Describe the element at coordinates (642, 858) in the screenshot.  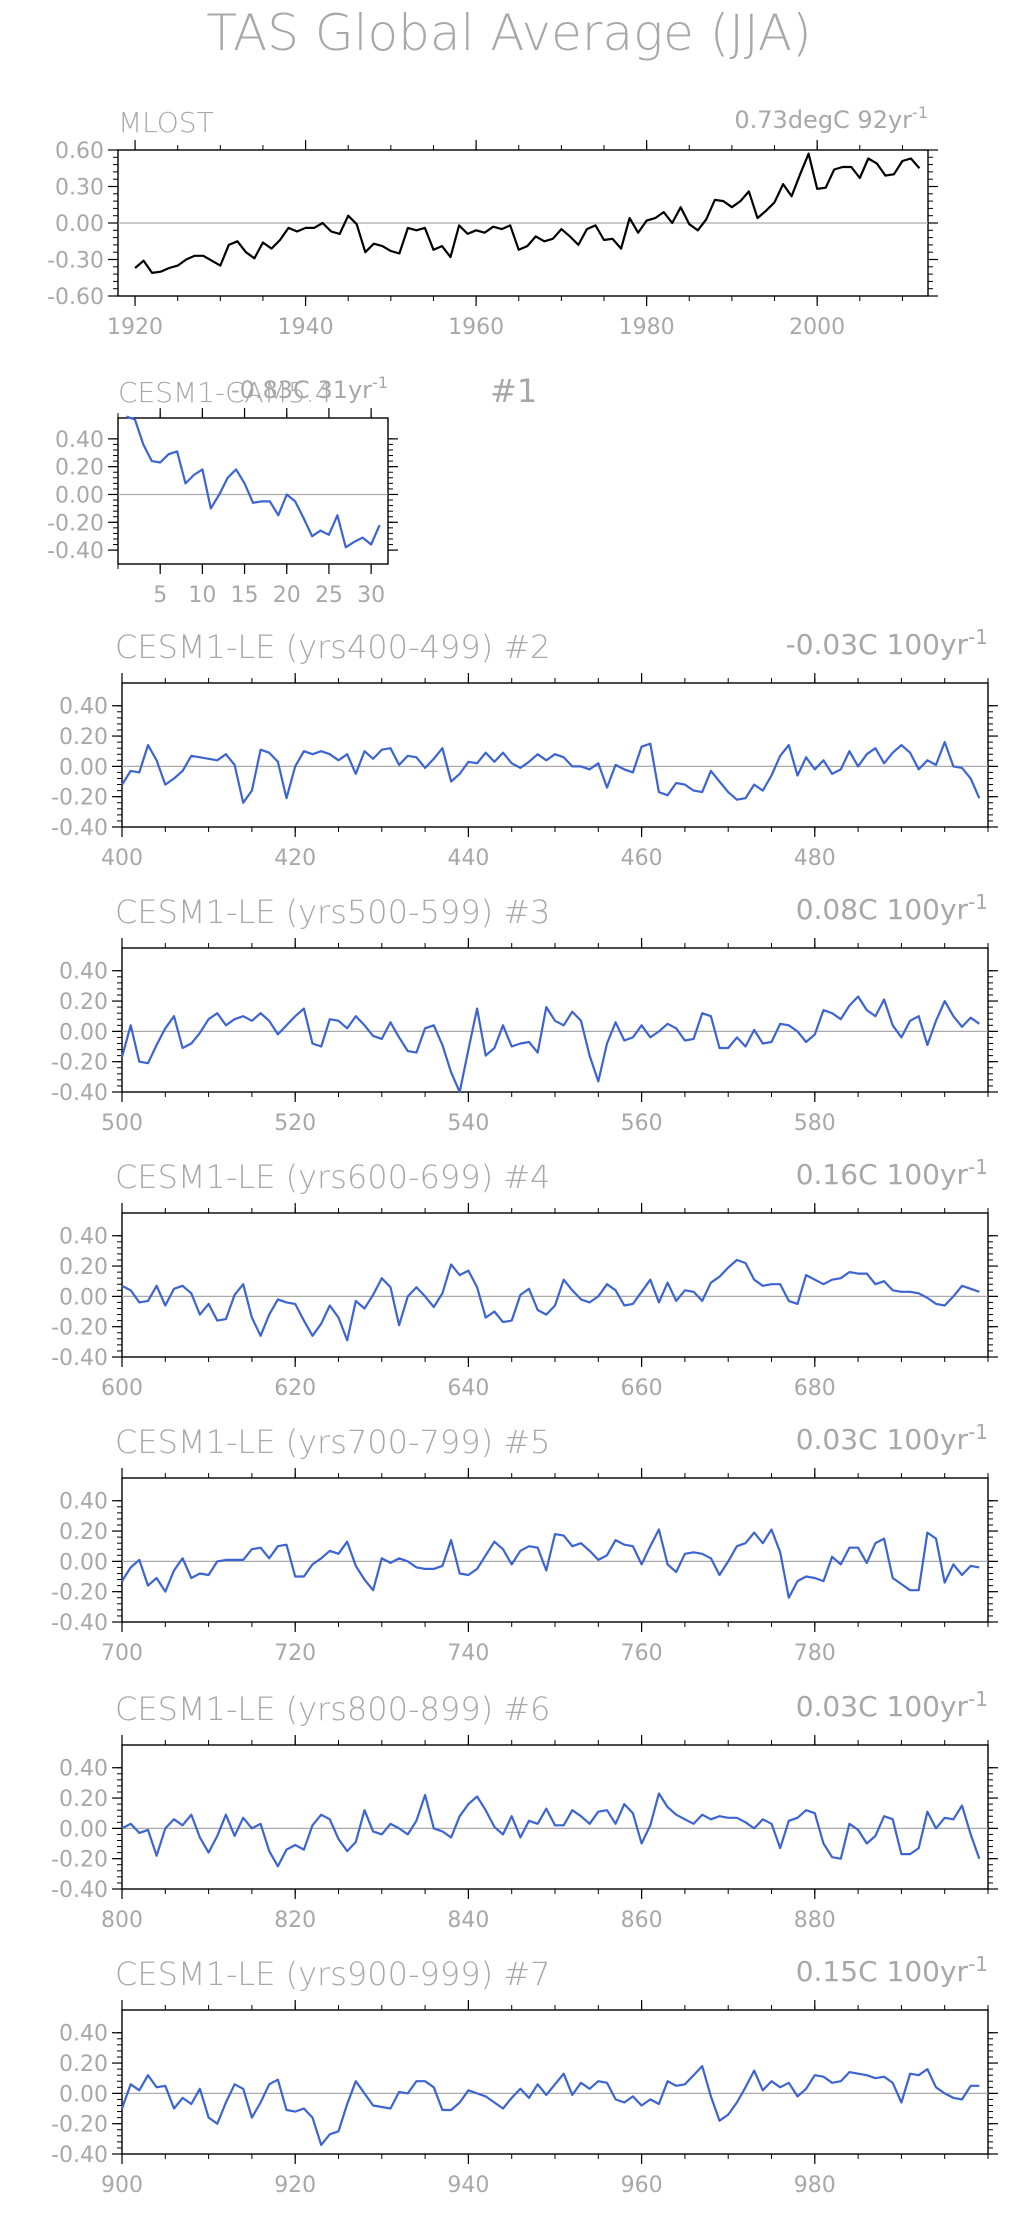
I see `x-tick-label: 460` at that location.